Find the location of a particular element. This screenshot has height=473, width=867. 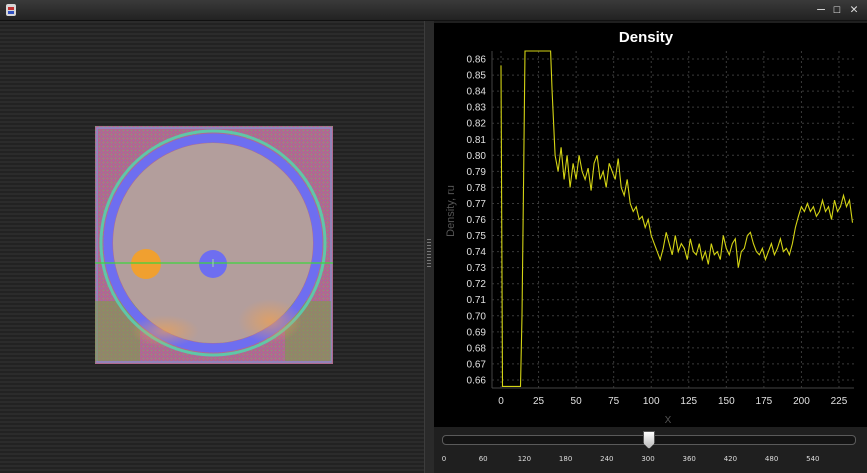

y-tick-label: 0.76 is located at coordinates (477, 220).